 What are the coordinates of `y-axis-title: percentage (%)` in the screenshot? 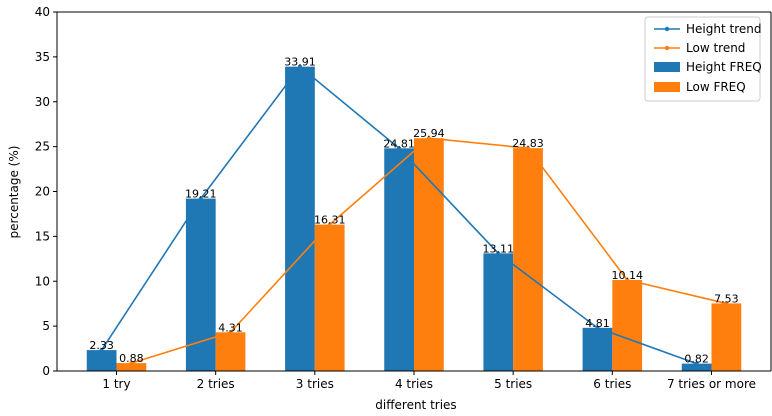 It's located at (14, 192).